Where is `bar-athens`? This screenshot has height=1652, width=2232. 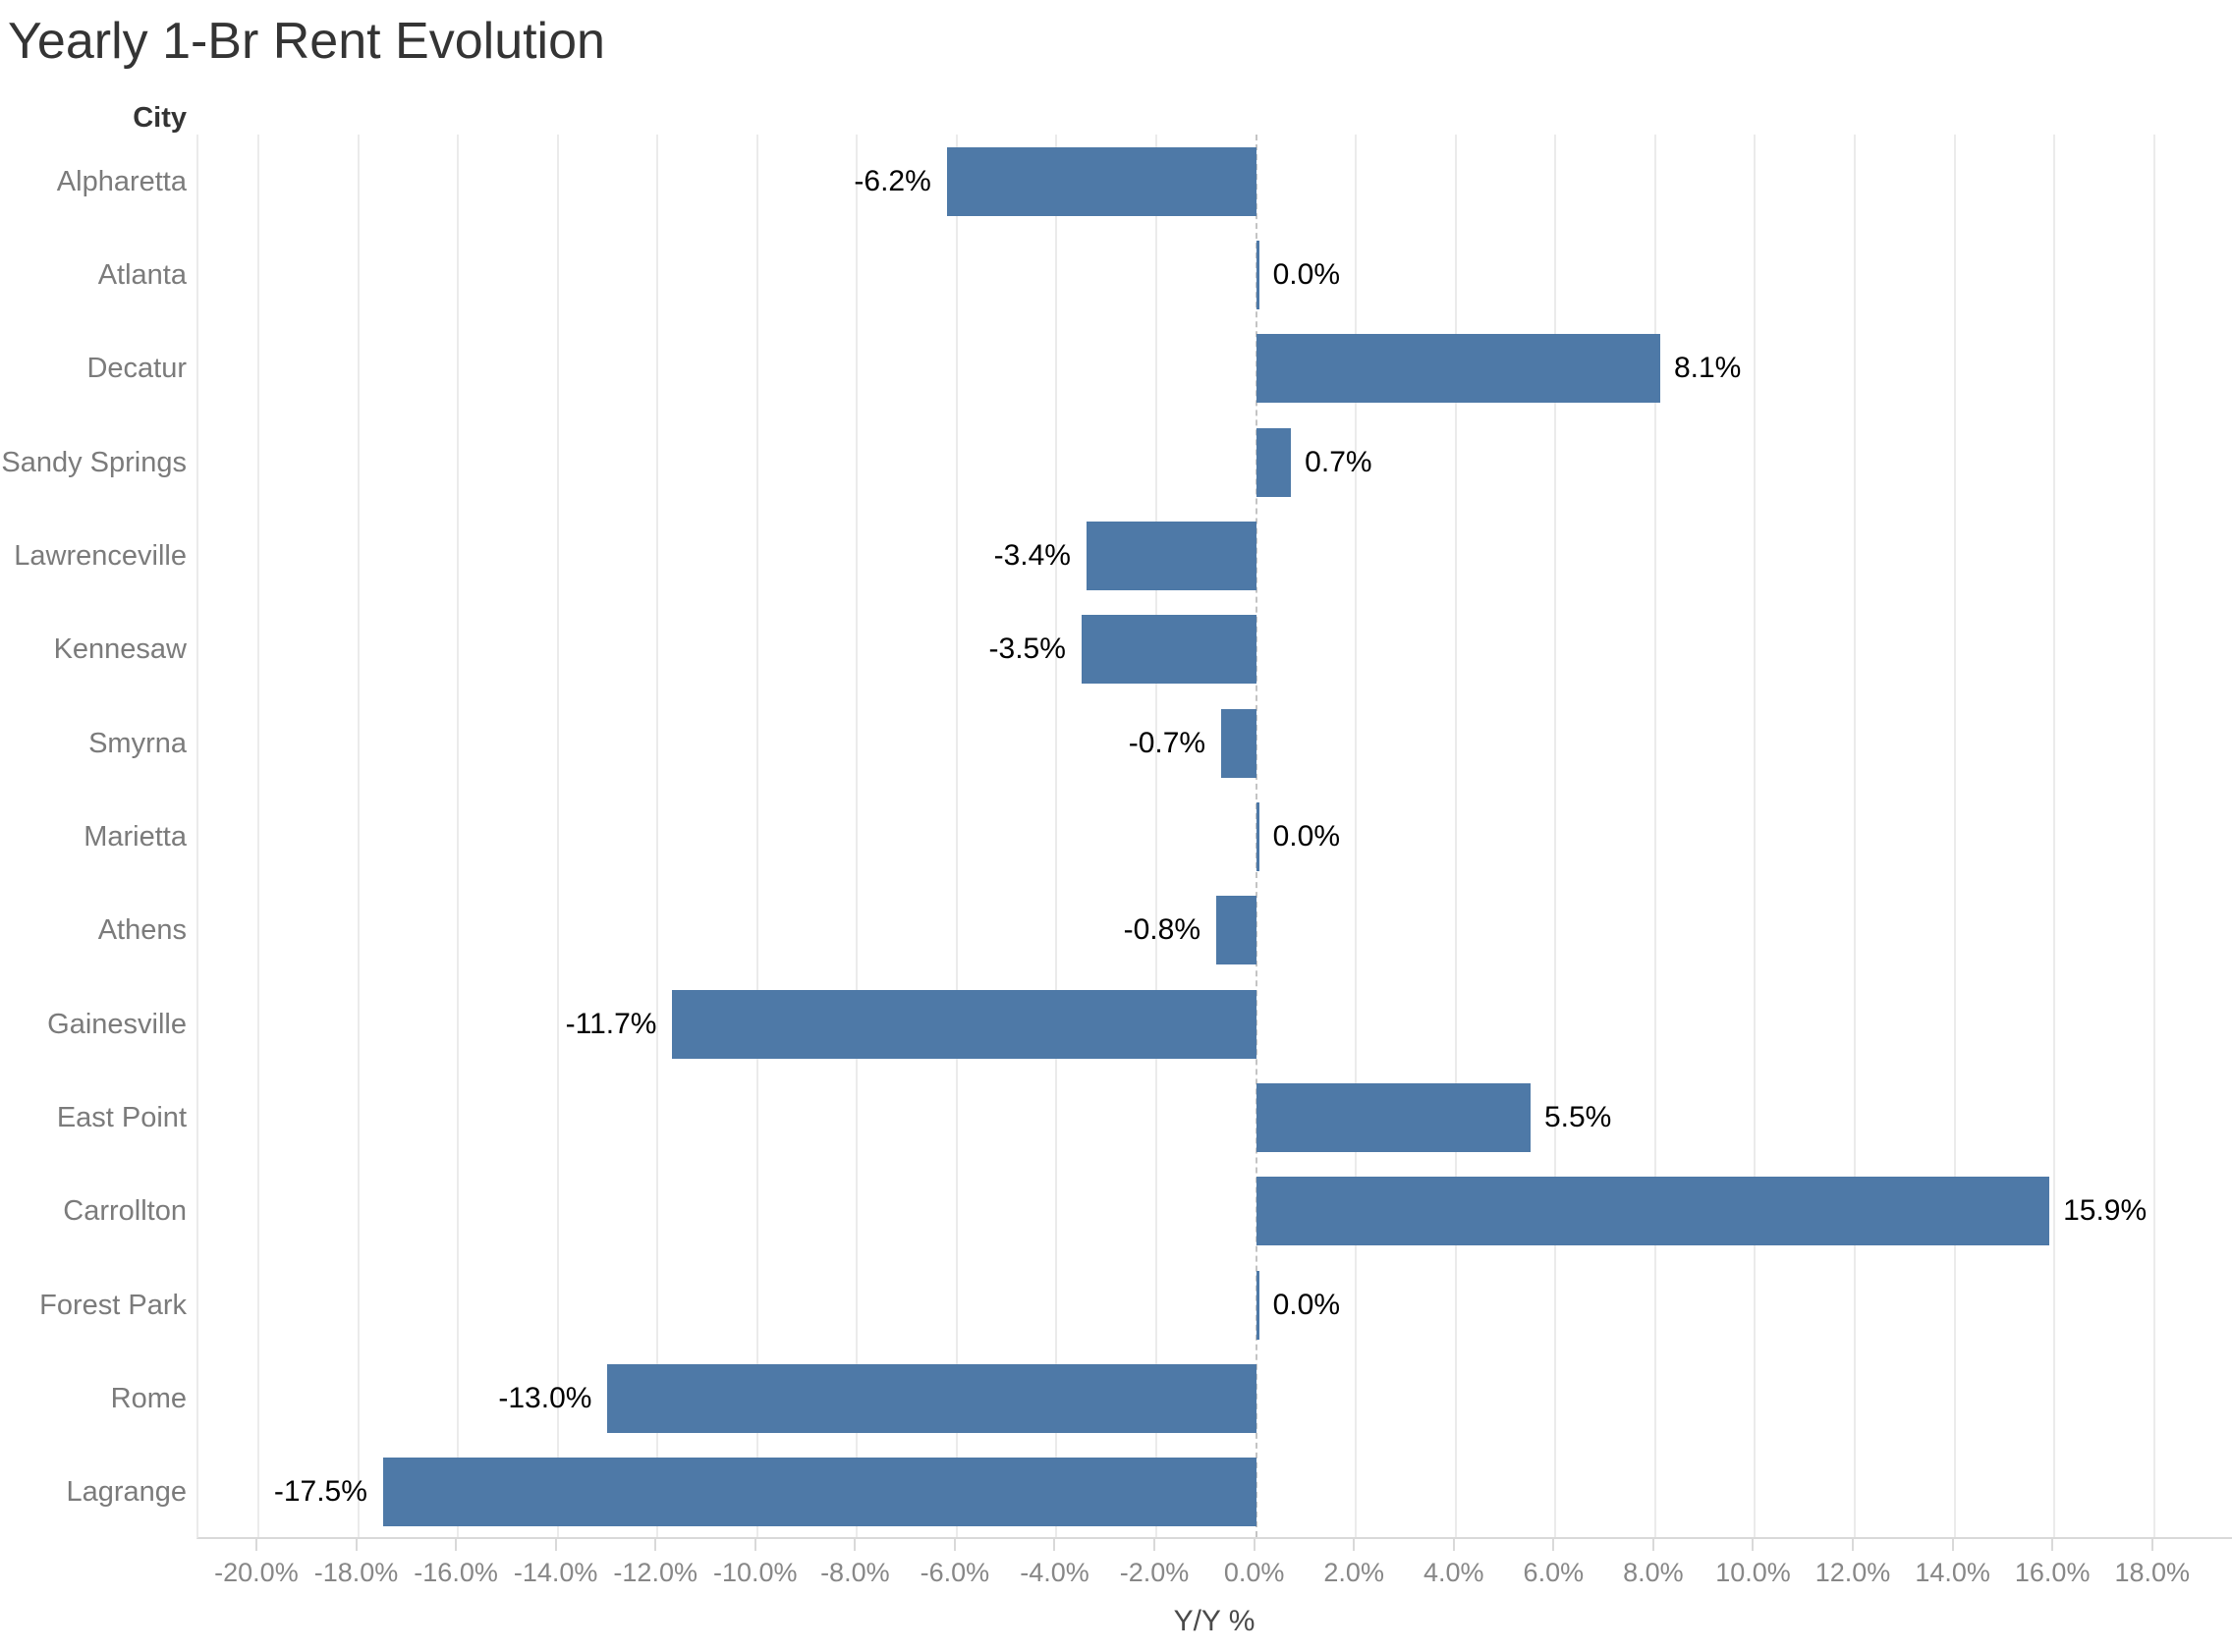
bar-athens is located at coordinates (1236, 930).